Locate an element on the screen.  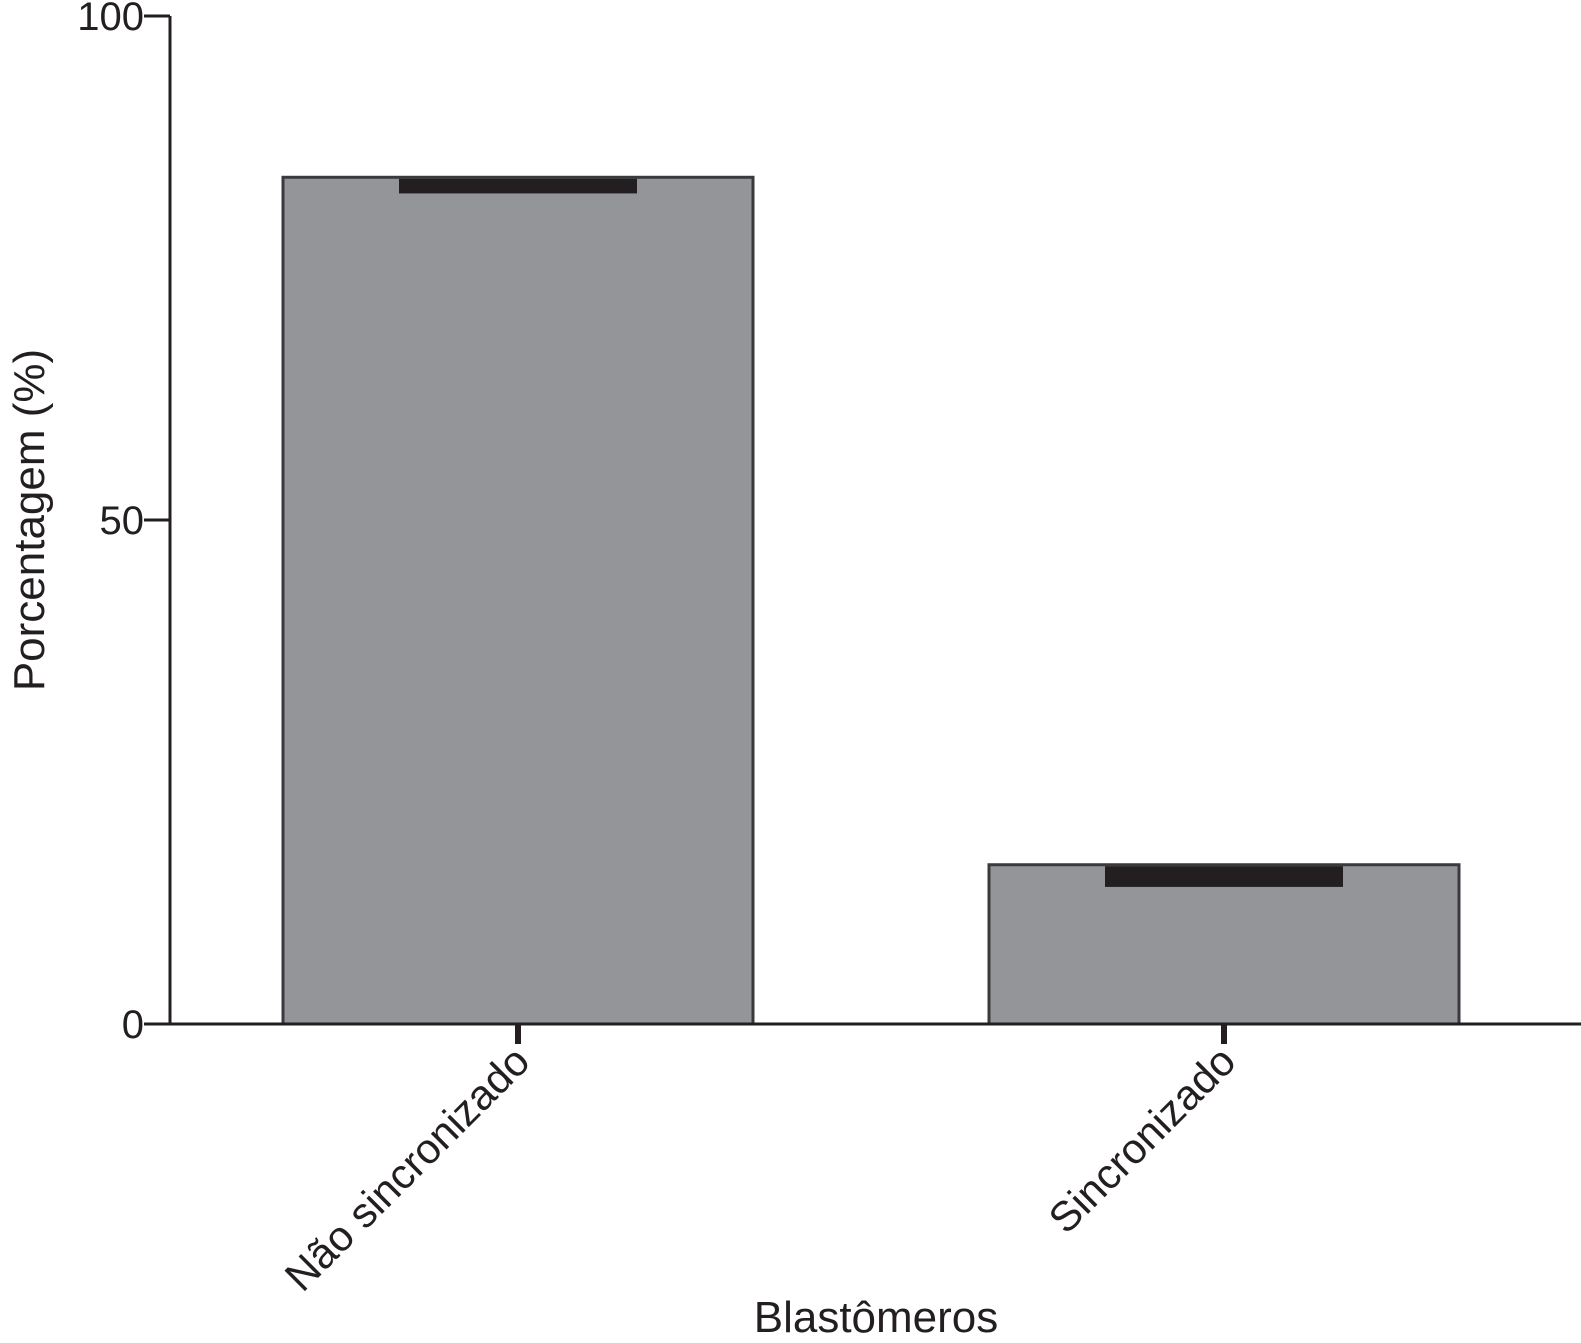
x-category-label: Sincronizado is located at coordinates (1141, 1139).